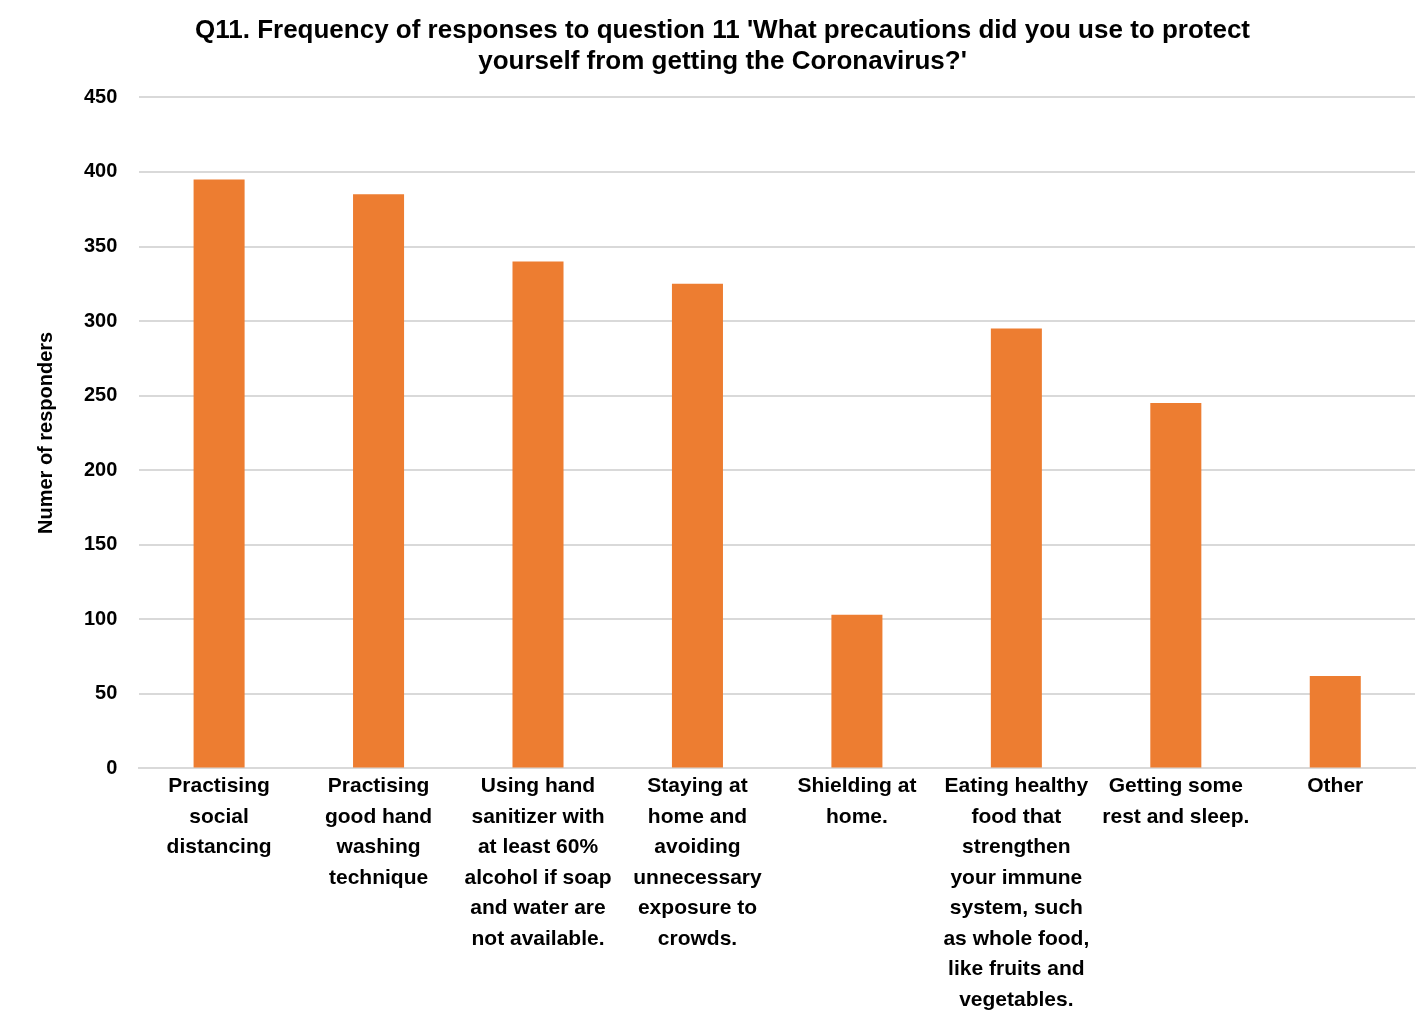  I want to click on y-tick-label: 100, so click(100, 617).